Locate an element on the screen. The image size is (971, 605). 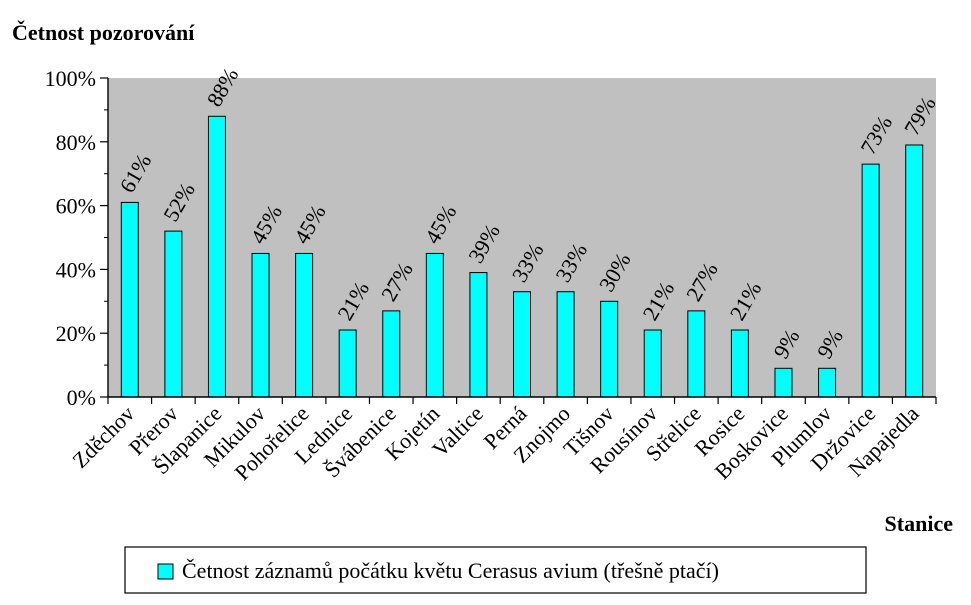
legend-box is located at coordinates (495, 570).